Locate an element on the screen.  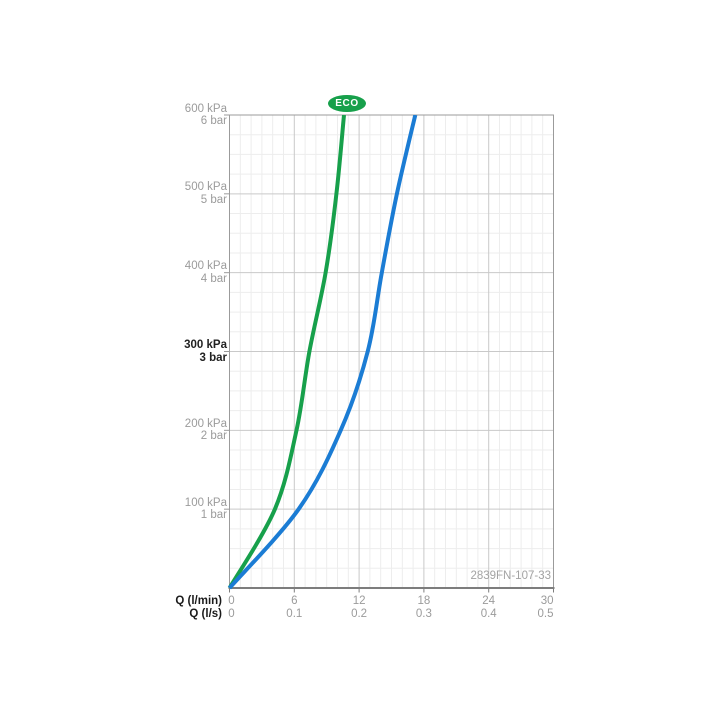
x-tick-label: 24 is located at coordinates (489, 600).